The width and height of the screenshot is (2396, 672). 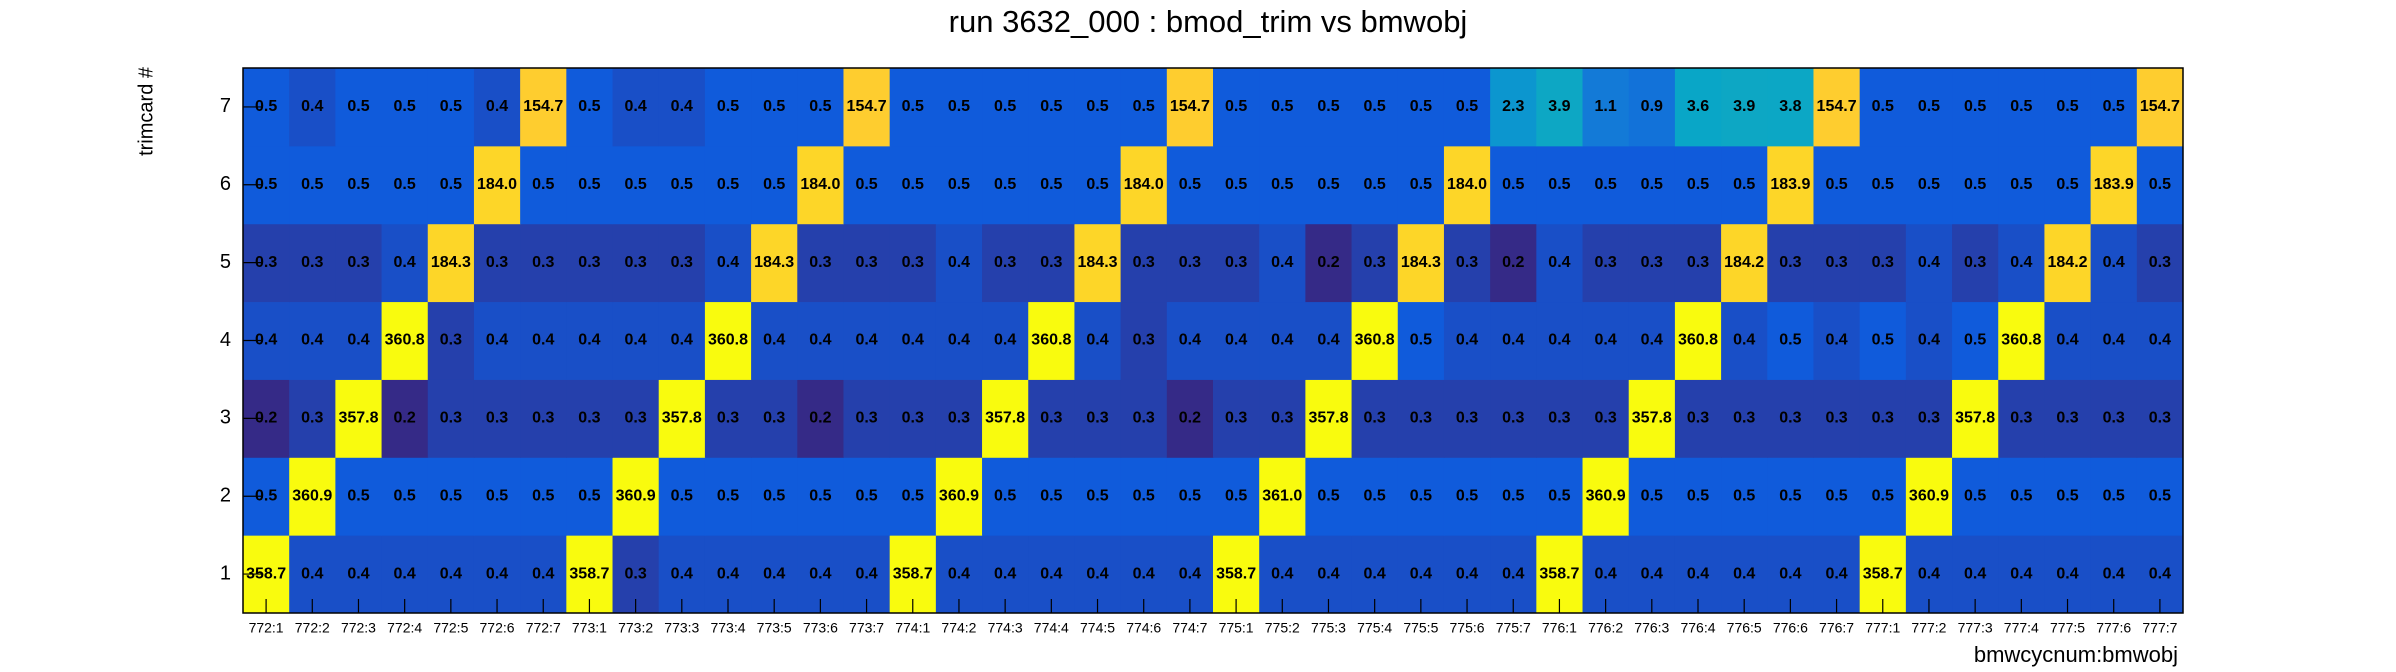 What do you see at coordinates (2113, 628) in the screenshot?
I see `x-tick-label: 777:6` at bounding box center [2113, 628].